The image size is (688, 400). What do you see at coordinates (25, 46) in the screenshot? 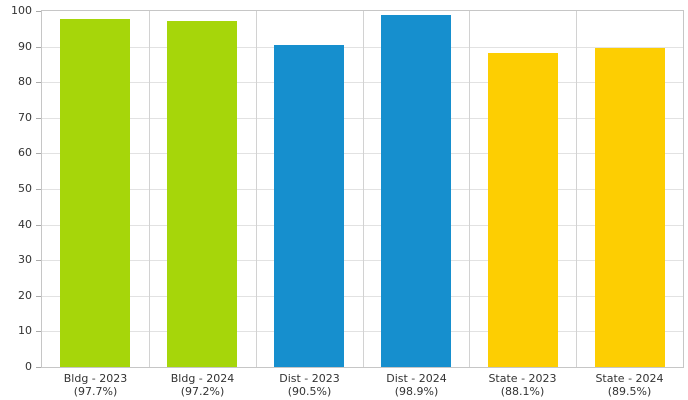
I see `y-axis-tick-label: 90` at bounding box center [25, 46].